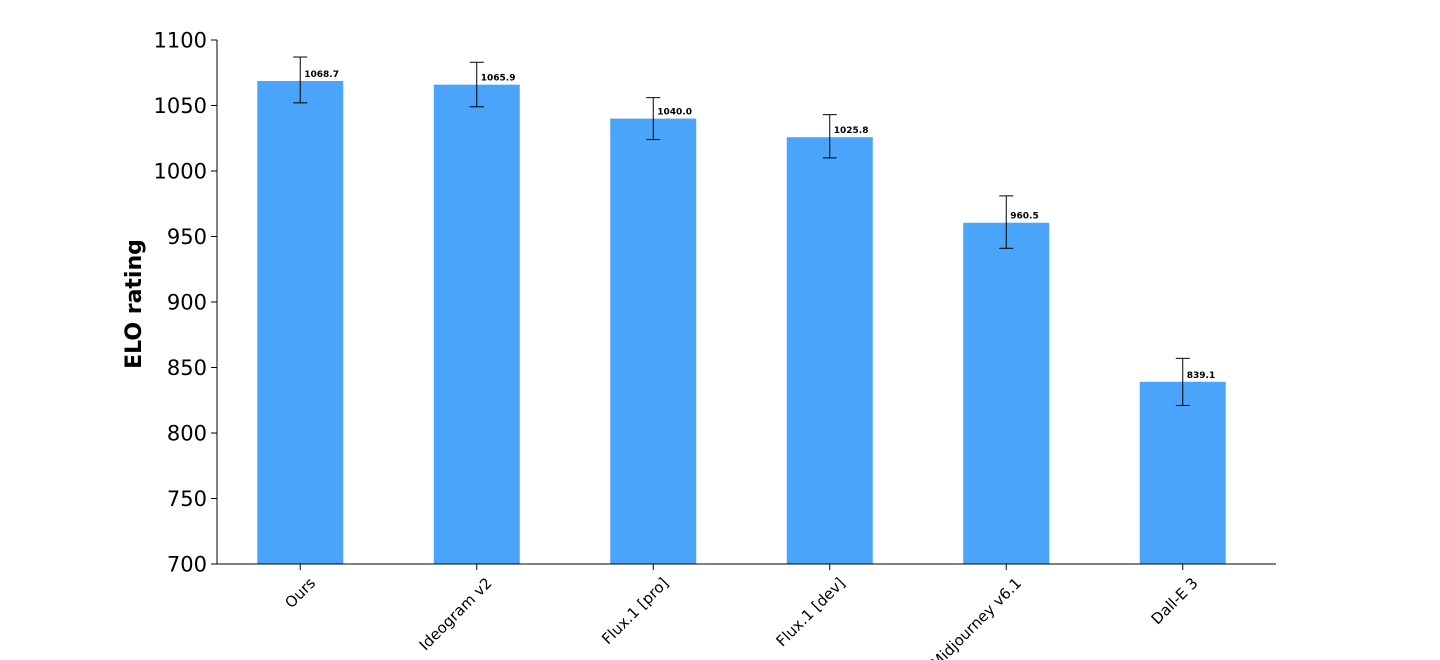 The height and width of the screenshot is (660, 1440). I want to click on value-label: 839.1, so click(1201, 376).